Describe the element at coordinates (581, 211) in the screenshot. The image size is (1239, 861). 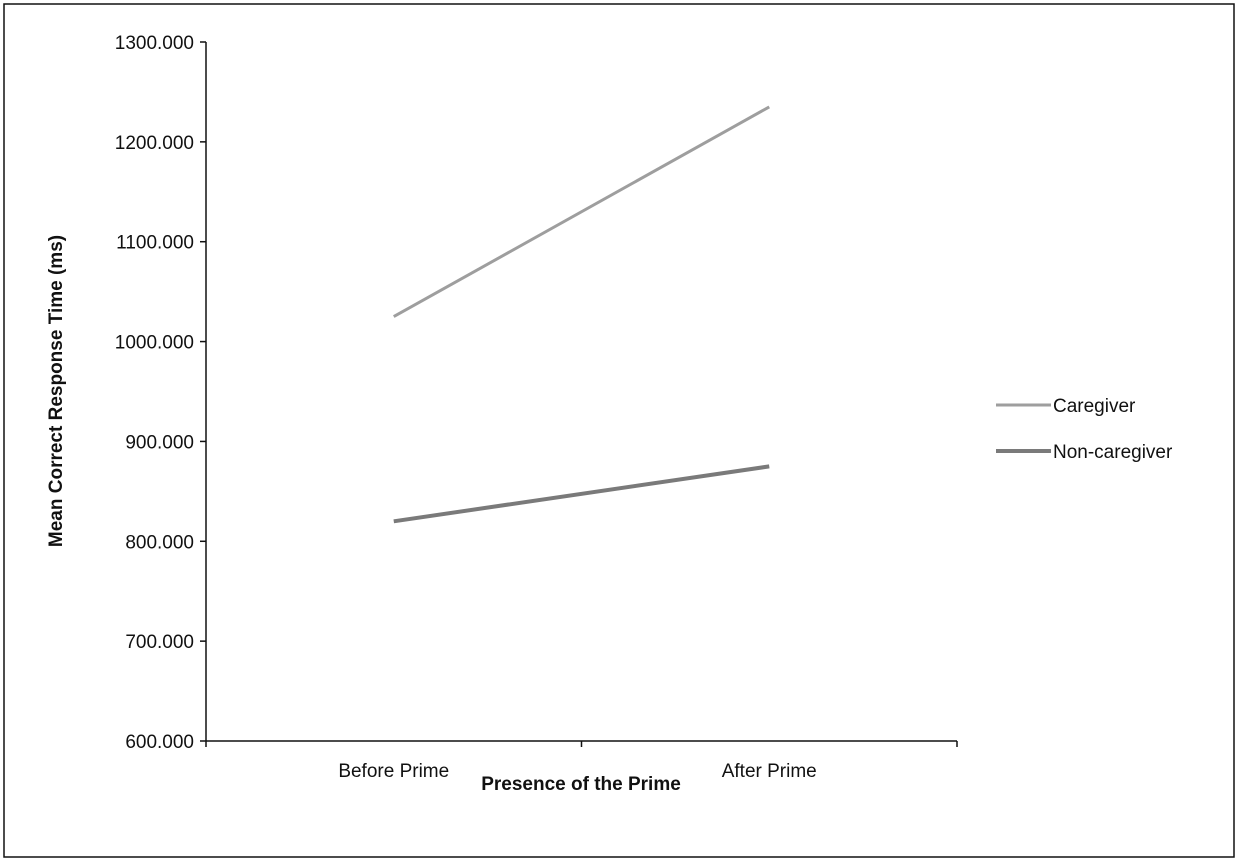
I see `series-line-caregiver` at that location.